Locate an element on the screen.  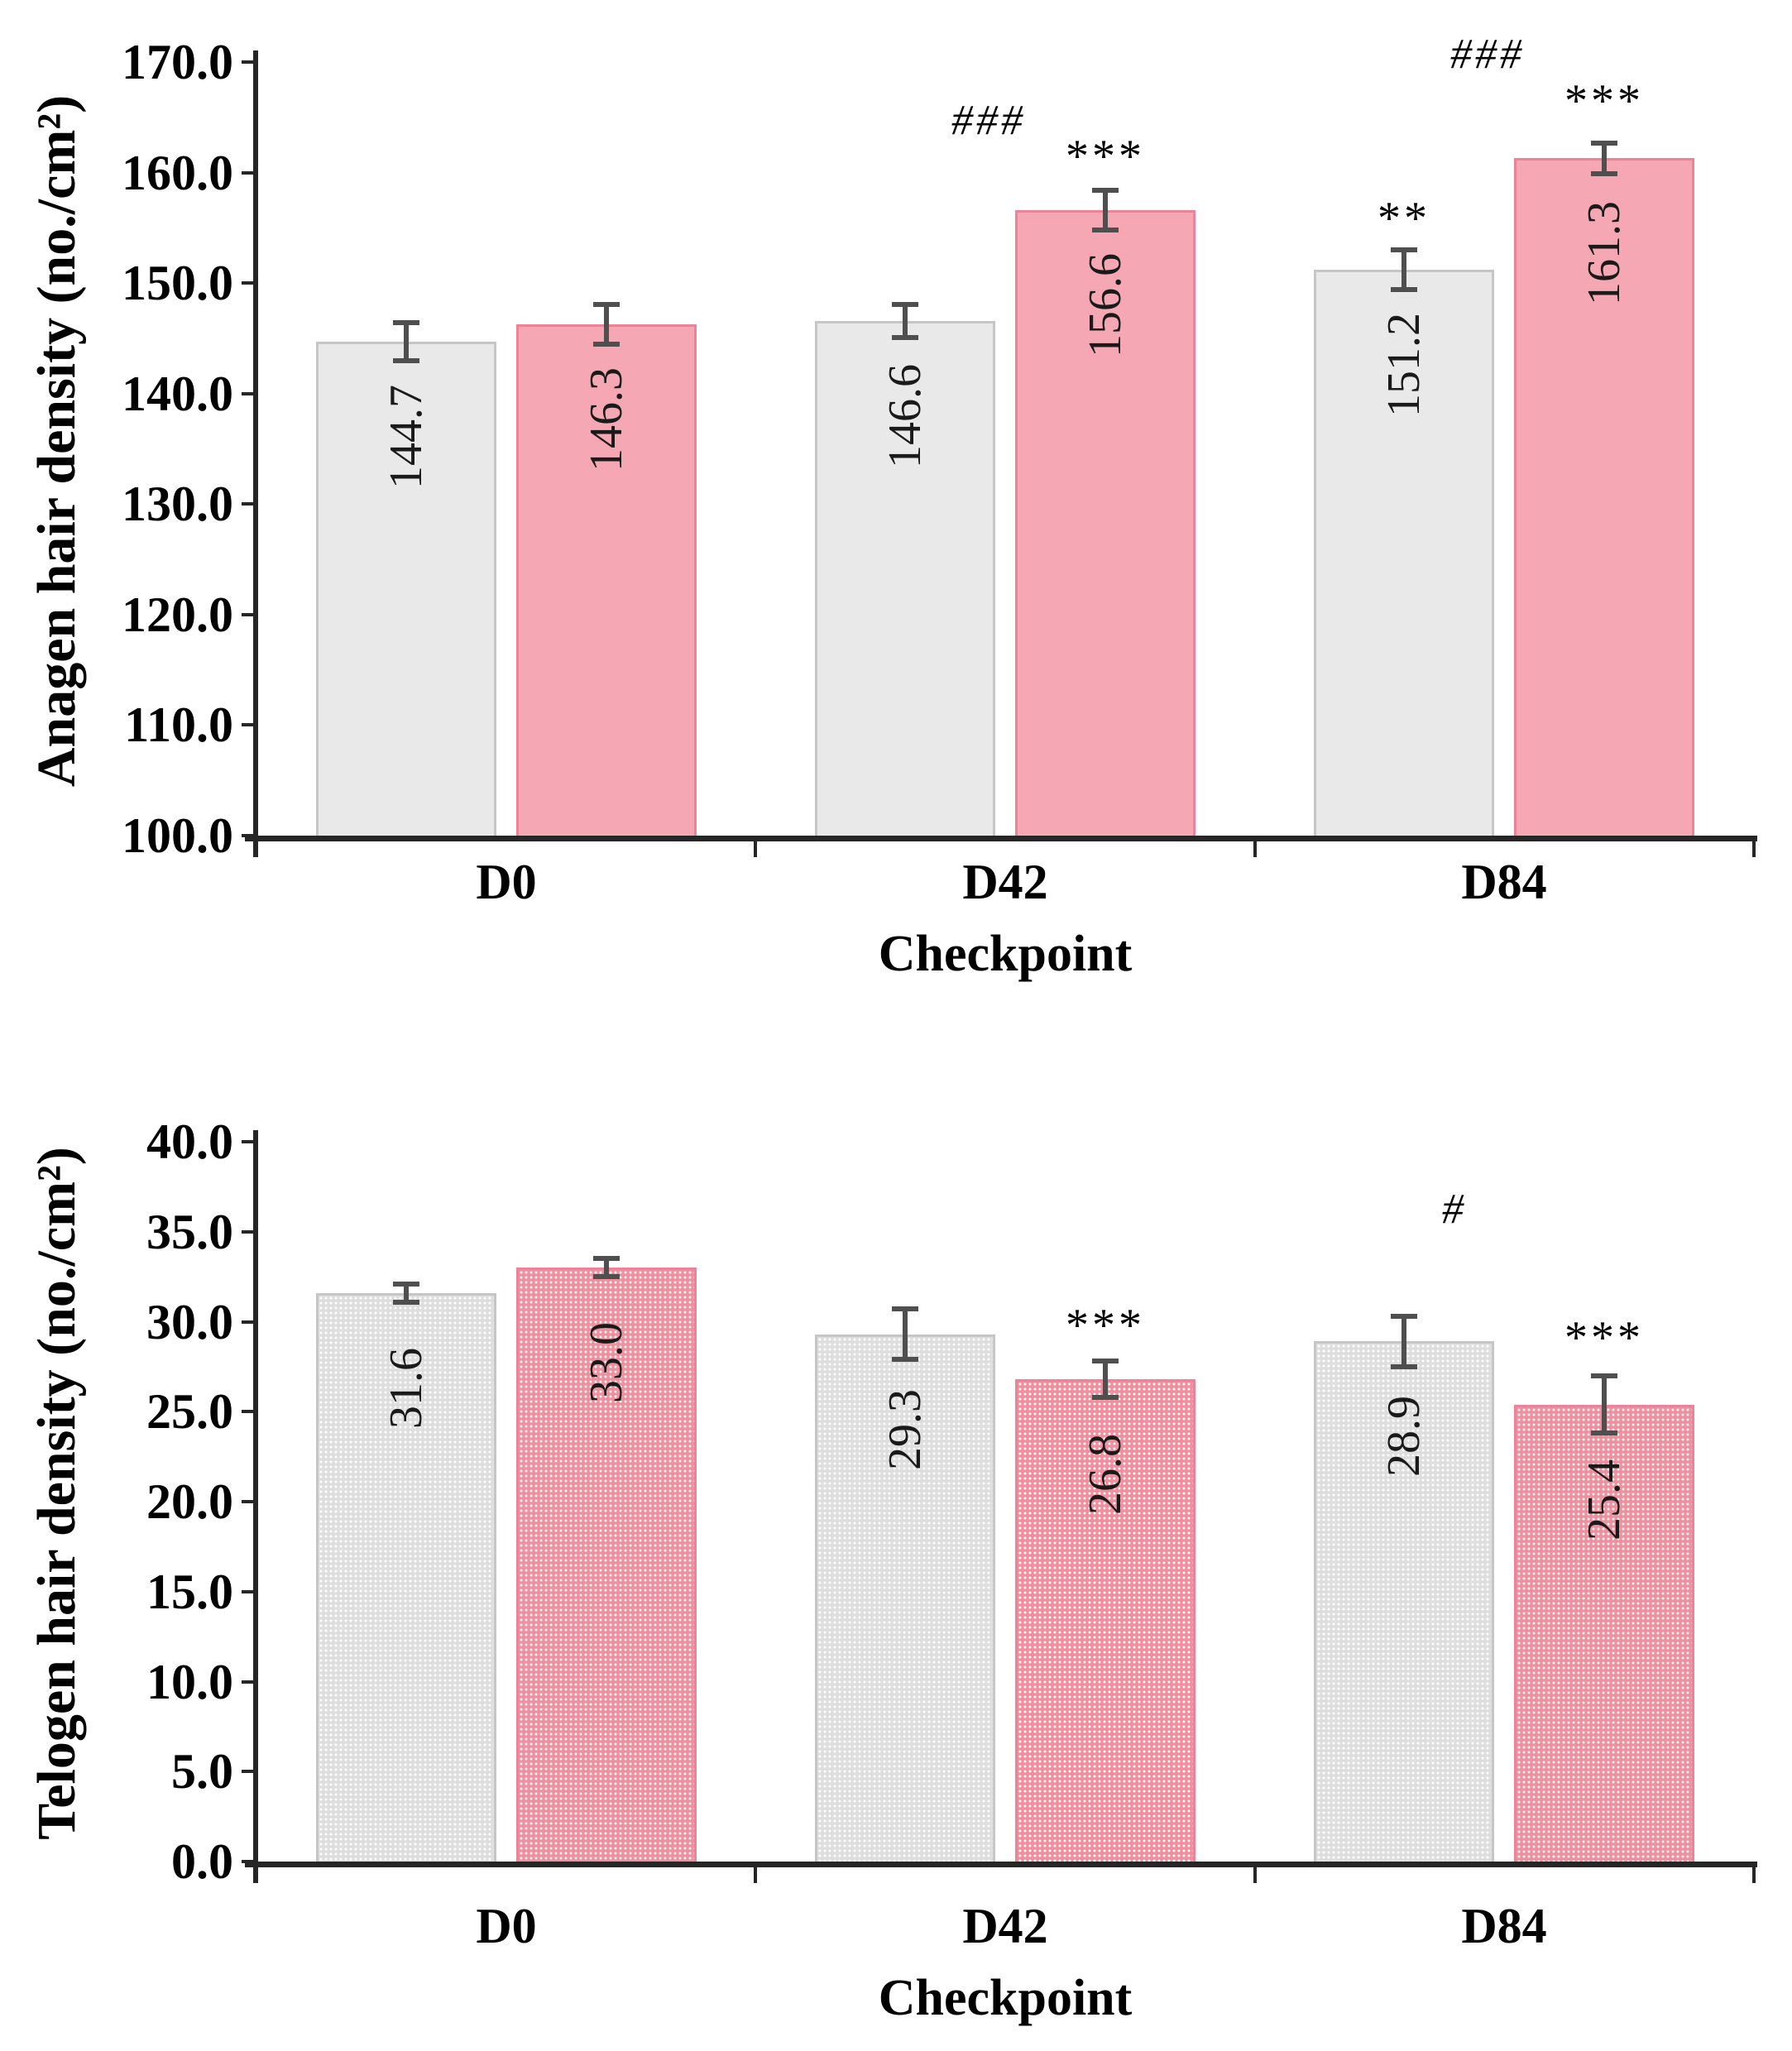
bar-value-text: 25.4 is located at coordinates (1604, 1500).